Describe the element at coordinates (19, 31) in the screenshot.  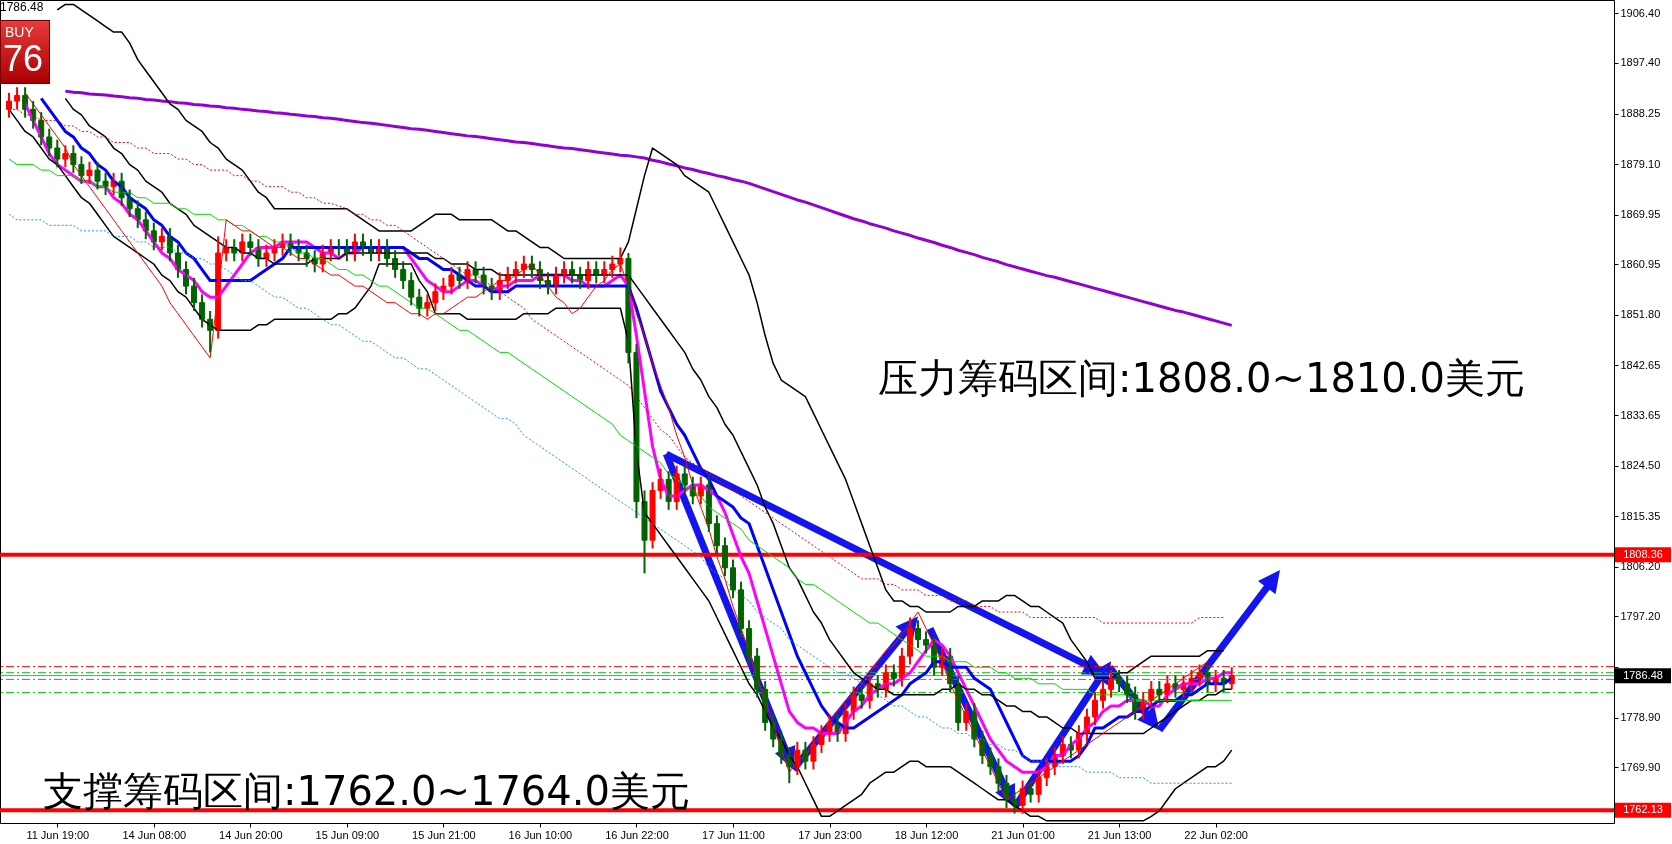
I see `annotation: BUY` at that location.